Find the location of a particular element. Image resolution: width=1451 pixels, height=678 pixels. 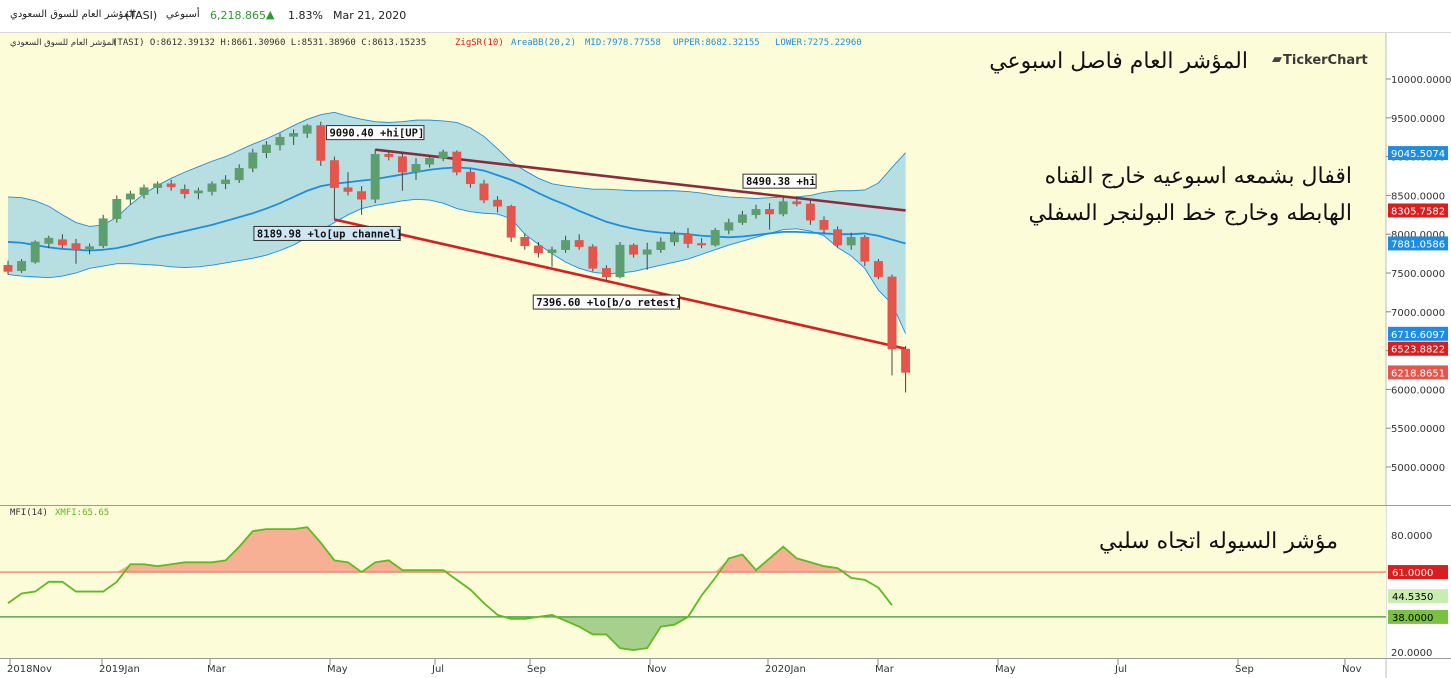

note-line-1: اقفال بشمعه اسبوعيه خارج القناه is located at coordinates (1198, 176).